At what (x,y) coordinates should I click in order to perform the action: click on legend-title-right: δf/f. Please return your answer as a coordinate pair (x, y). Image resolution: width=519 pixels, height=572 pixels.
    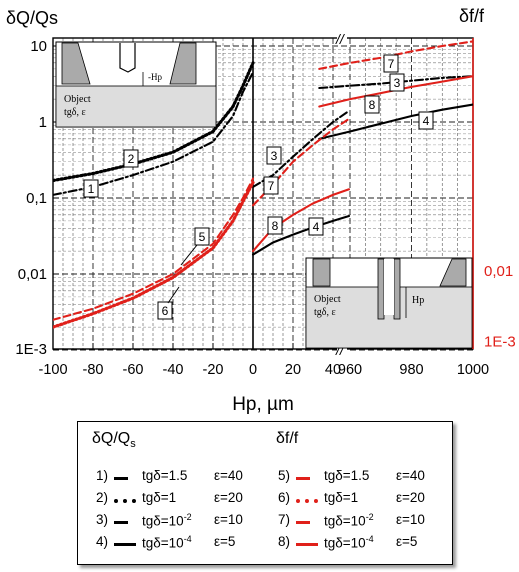
    Looking at the image, I should click on (287, 438).